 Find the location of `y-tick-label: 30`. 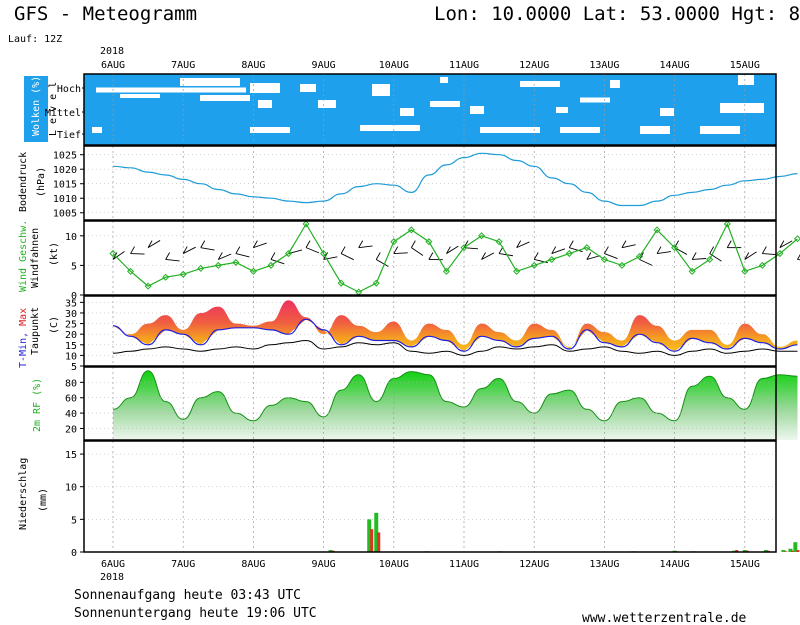

y-tick-label: 30 is located at coordinates (71, 314).